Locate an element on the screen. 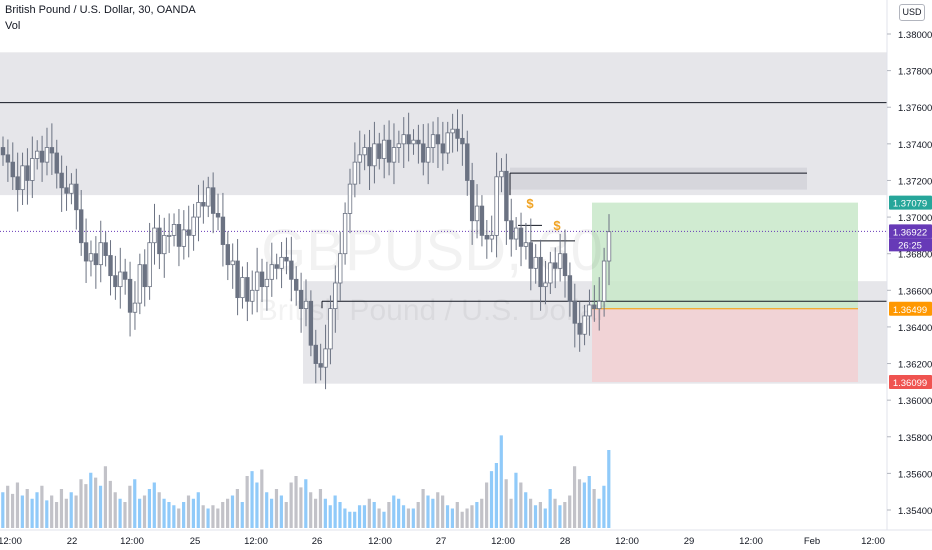 The image size is (932, 550). price-tick-label: 1.37600 is located at coordinates (915, 108).